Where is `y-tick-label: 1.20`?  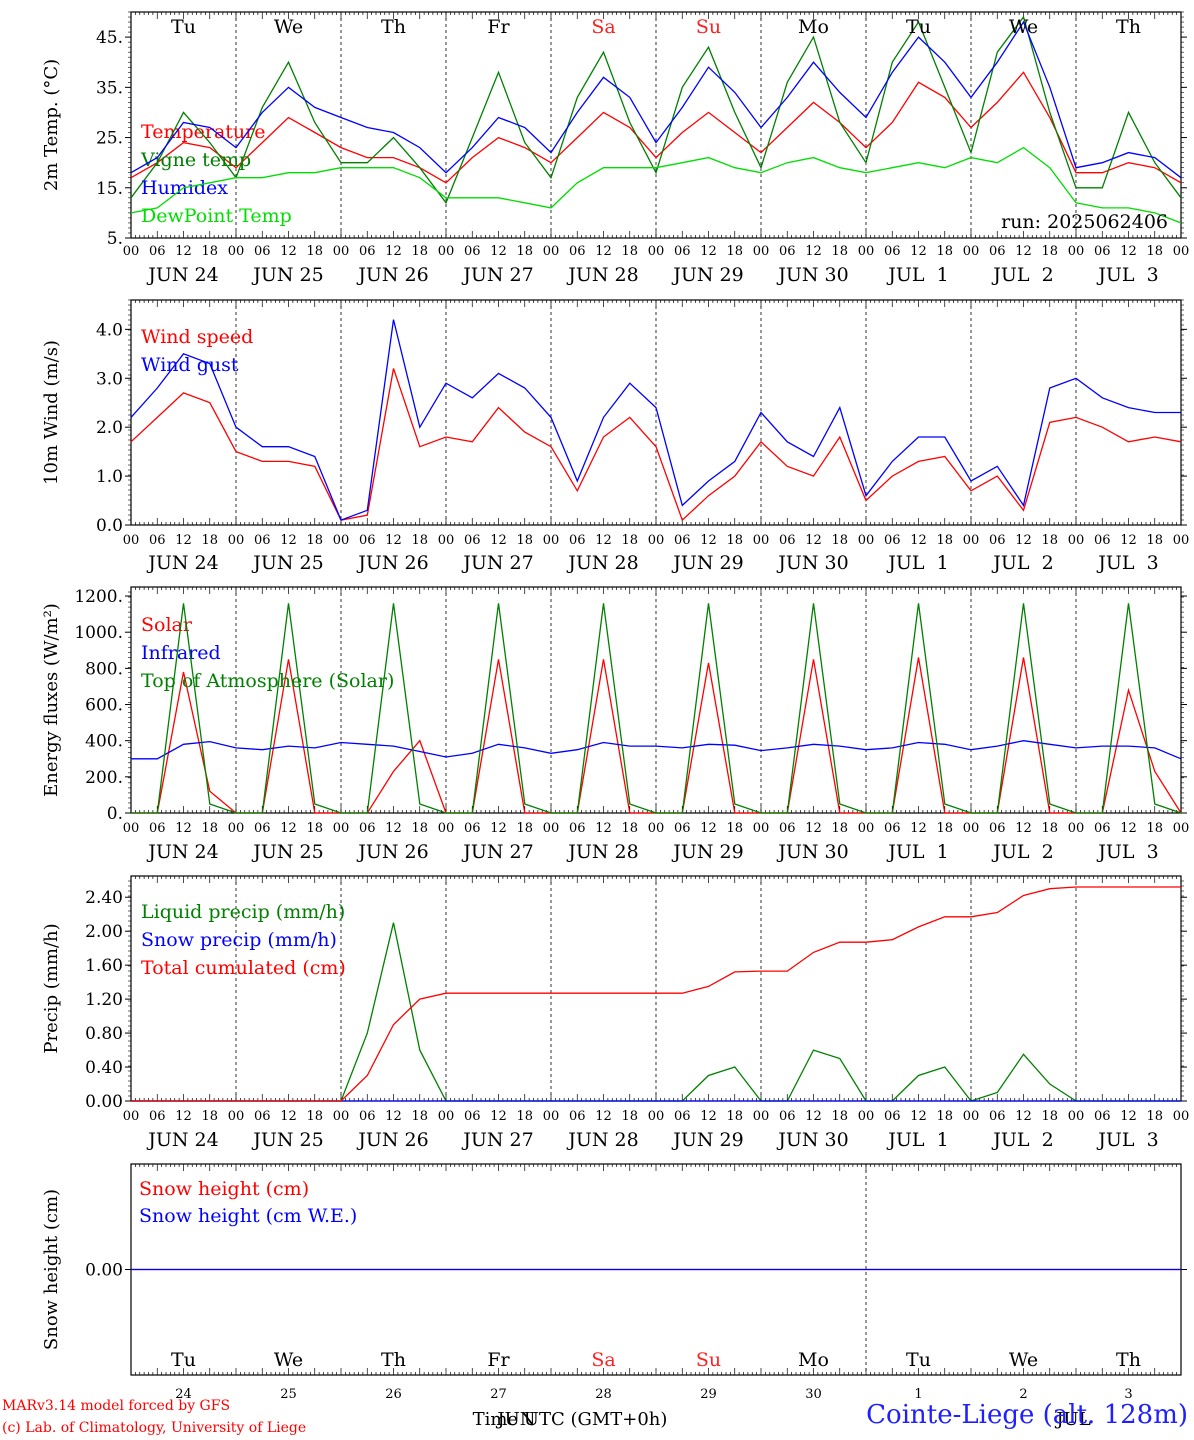
y-tick-label: 1.20 is located at coordinates (104, 1000).